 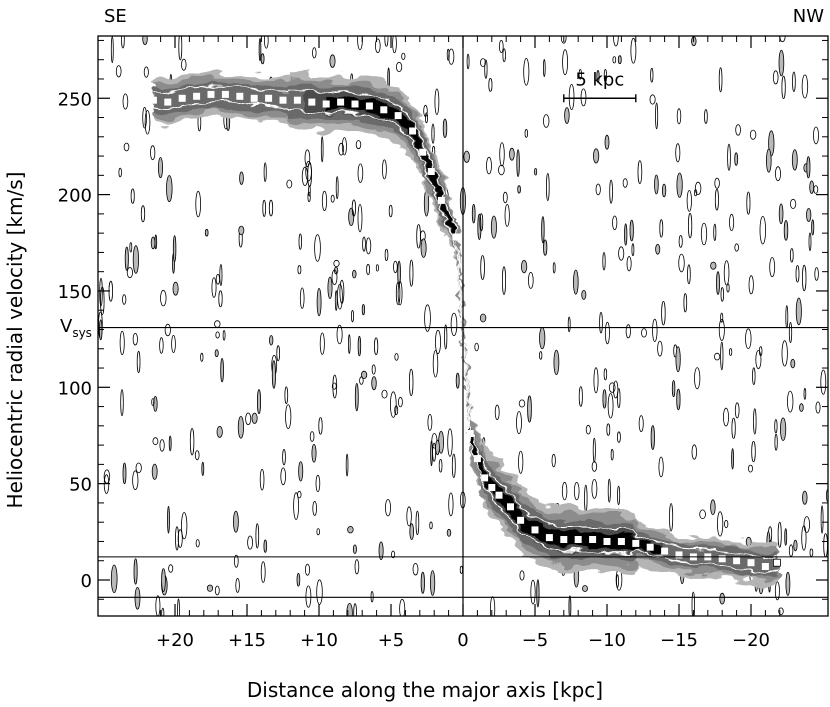 What do you see at coordinates (247, 640) in the screenshot?
I see `x-tick-label: +15` at bounding box center [247, 640].